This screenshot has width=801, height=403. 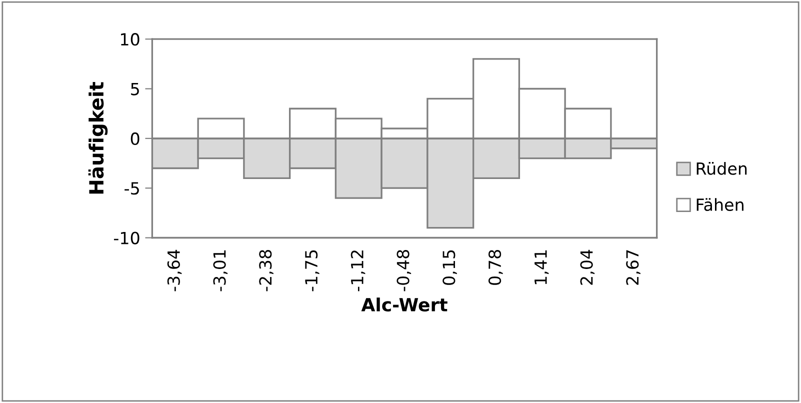 What do you see at coordinates (312, 271) in the screenshot?
I see `x-tick-label: -1,75` at bounding box center [312, 271].